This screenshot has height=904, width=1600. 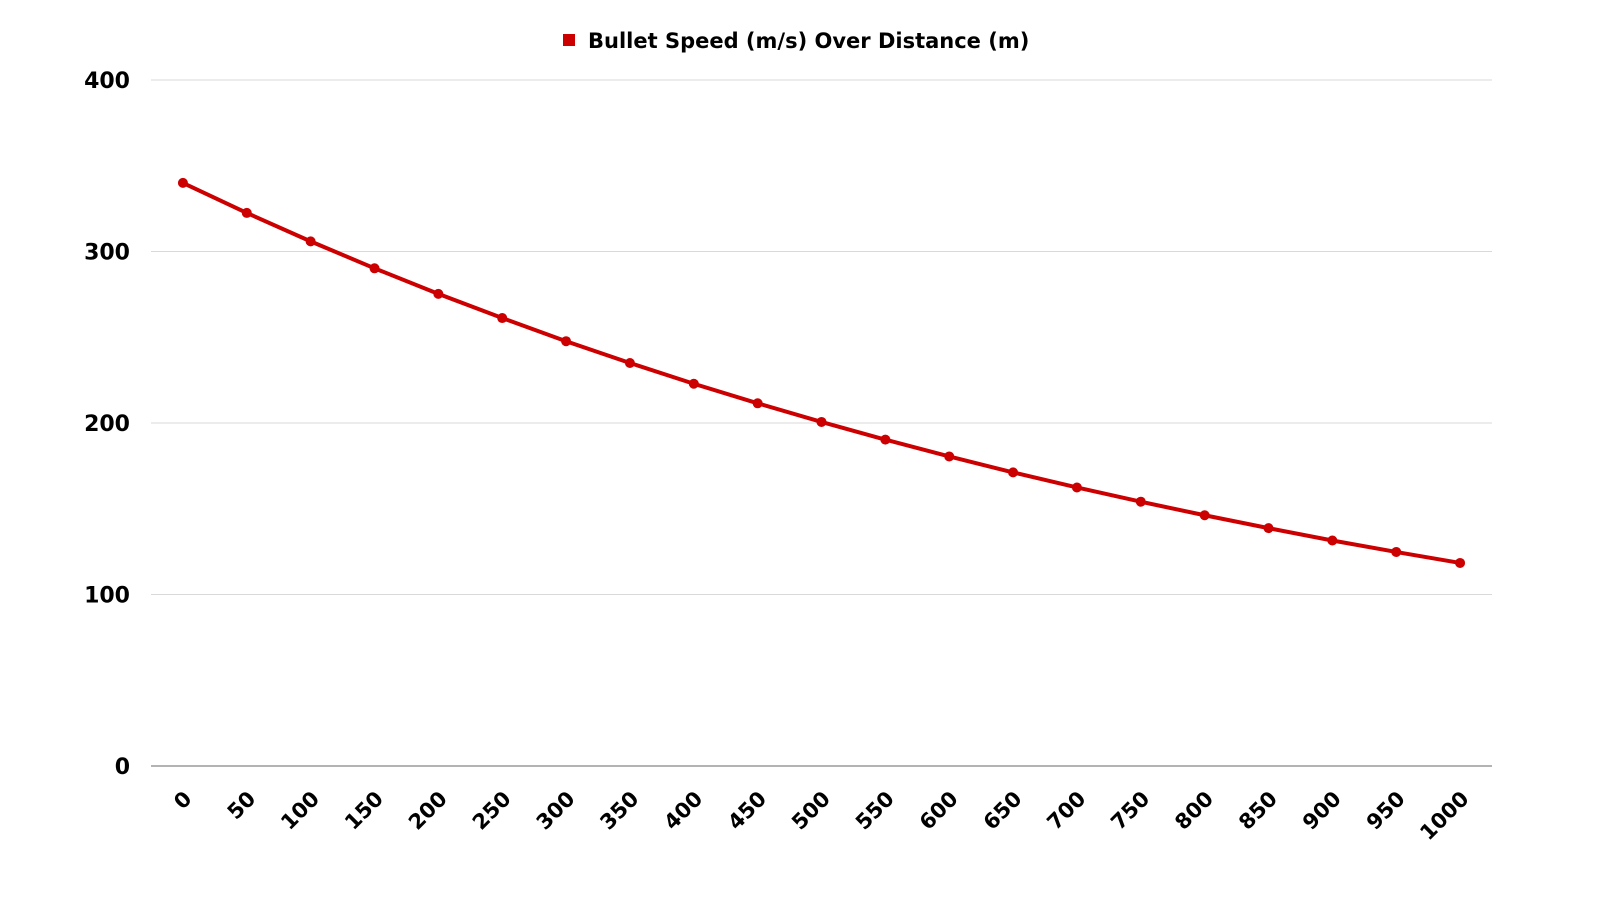 I want to click on y-tick-label: 400, so click(x=107, y=81).